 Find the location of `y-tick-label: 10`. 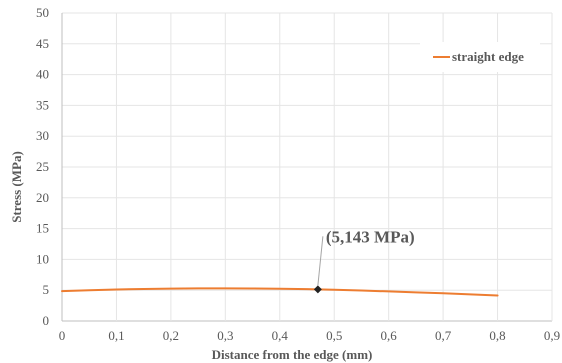

y-tick-label: 10 is located at coordinates (42, 258).